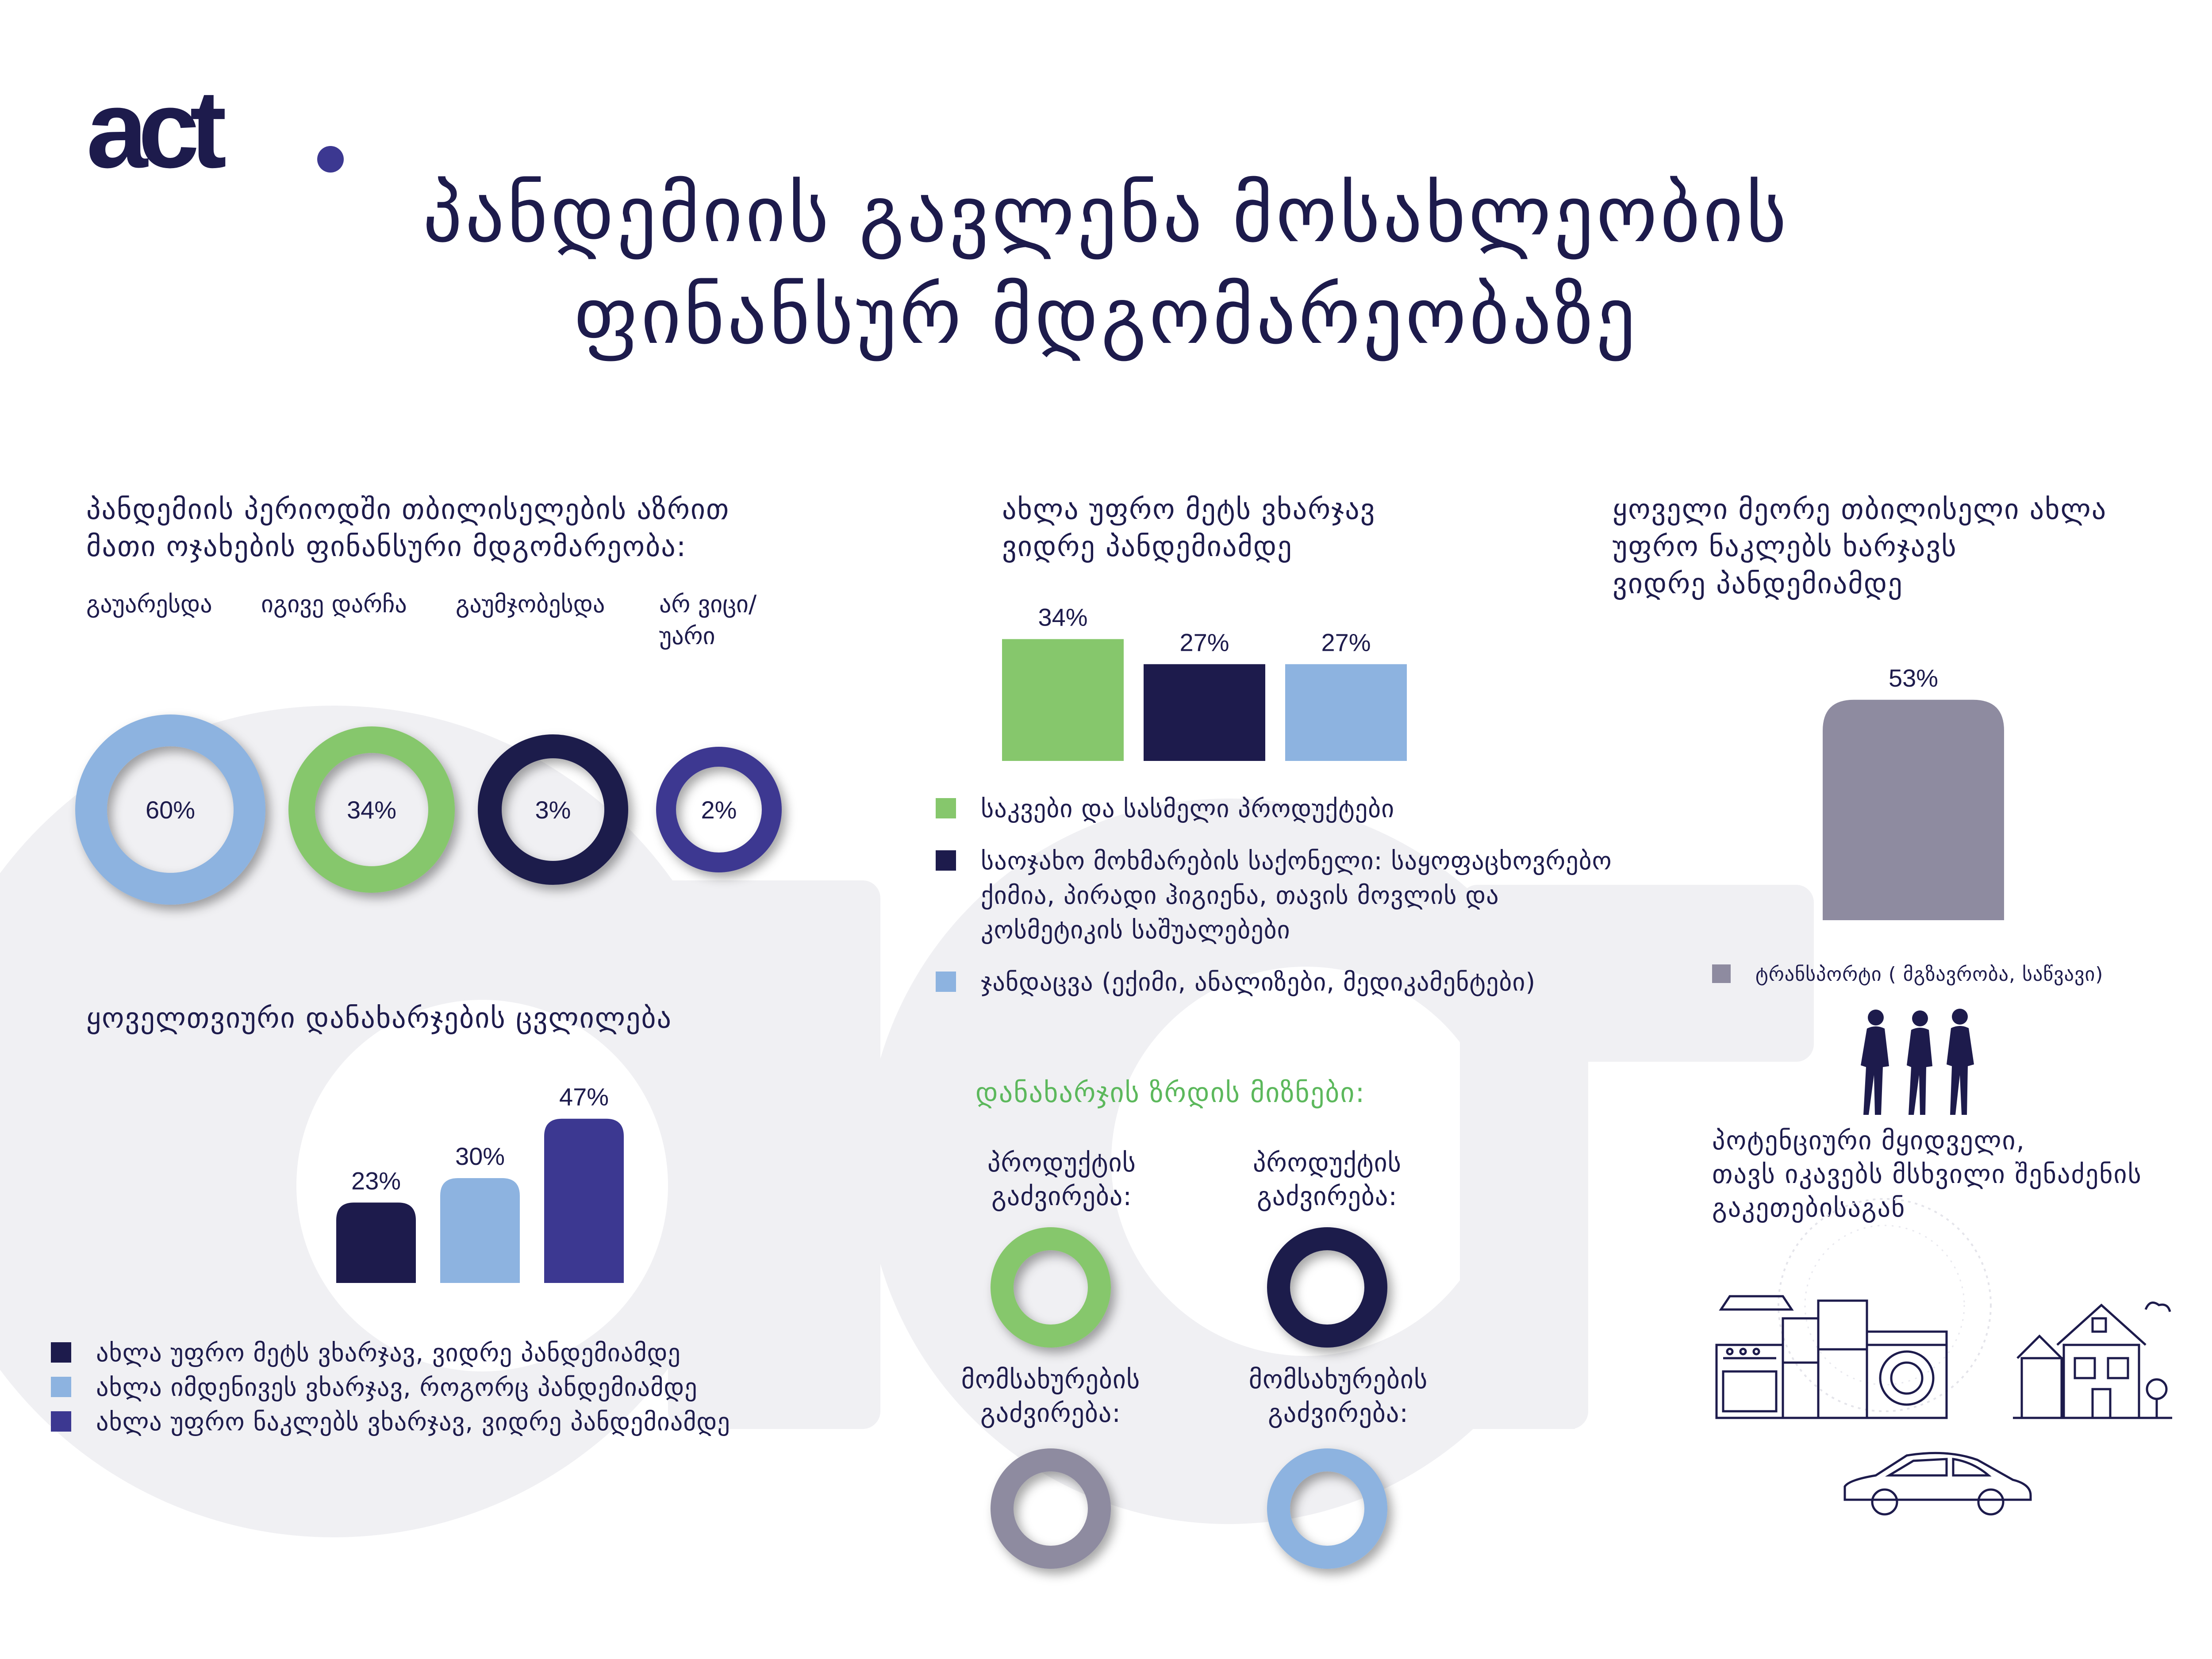  What do you see at coordinates (1918, 1062) in the screenshot?
I see `people-icon` at bounding box center [1918, 1062].